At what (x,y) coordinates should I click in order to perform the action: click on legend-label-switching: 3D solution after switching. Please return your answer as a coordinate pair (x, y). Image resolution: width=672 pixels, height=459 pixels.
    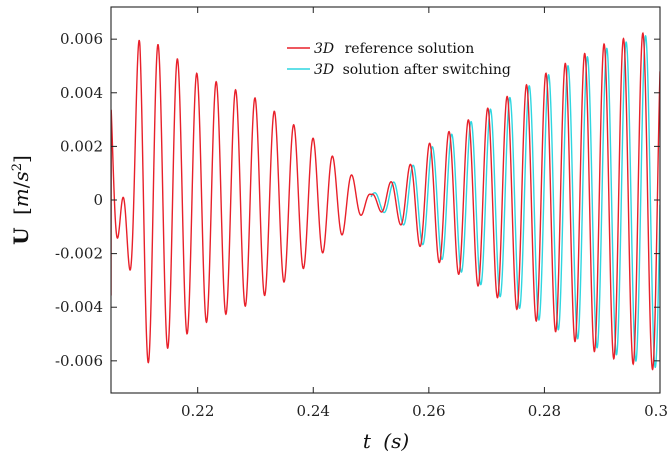
    Looking at the image, I should click on (412, 70).